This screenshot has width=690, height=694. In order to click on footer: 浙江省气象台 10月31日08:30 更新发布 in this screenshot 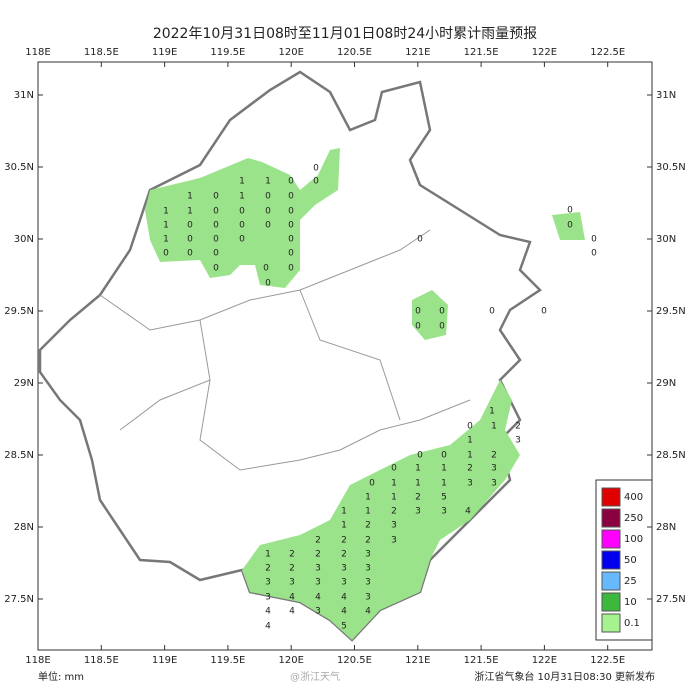, I will do `click(564, 676)`.